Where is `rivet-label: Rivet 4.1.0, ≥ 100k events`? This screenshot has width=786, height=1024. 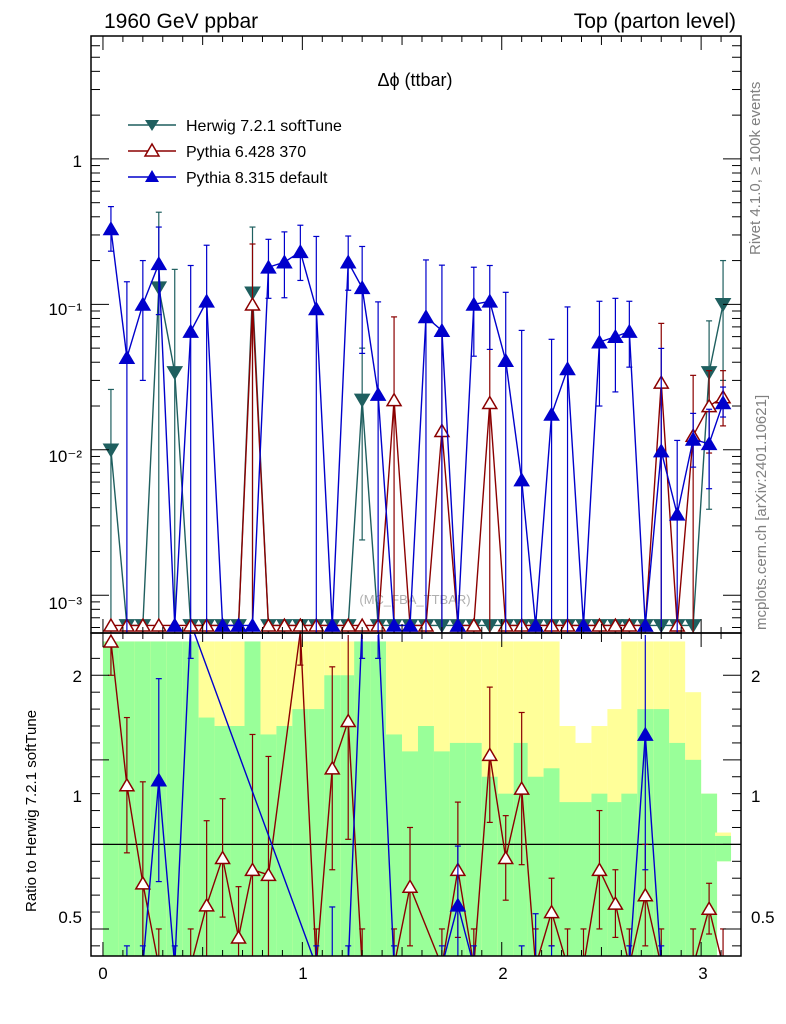 rivet-label: Rivet 4.1.0, ≥ 100k events is located at coordinates (755, 168).